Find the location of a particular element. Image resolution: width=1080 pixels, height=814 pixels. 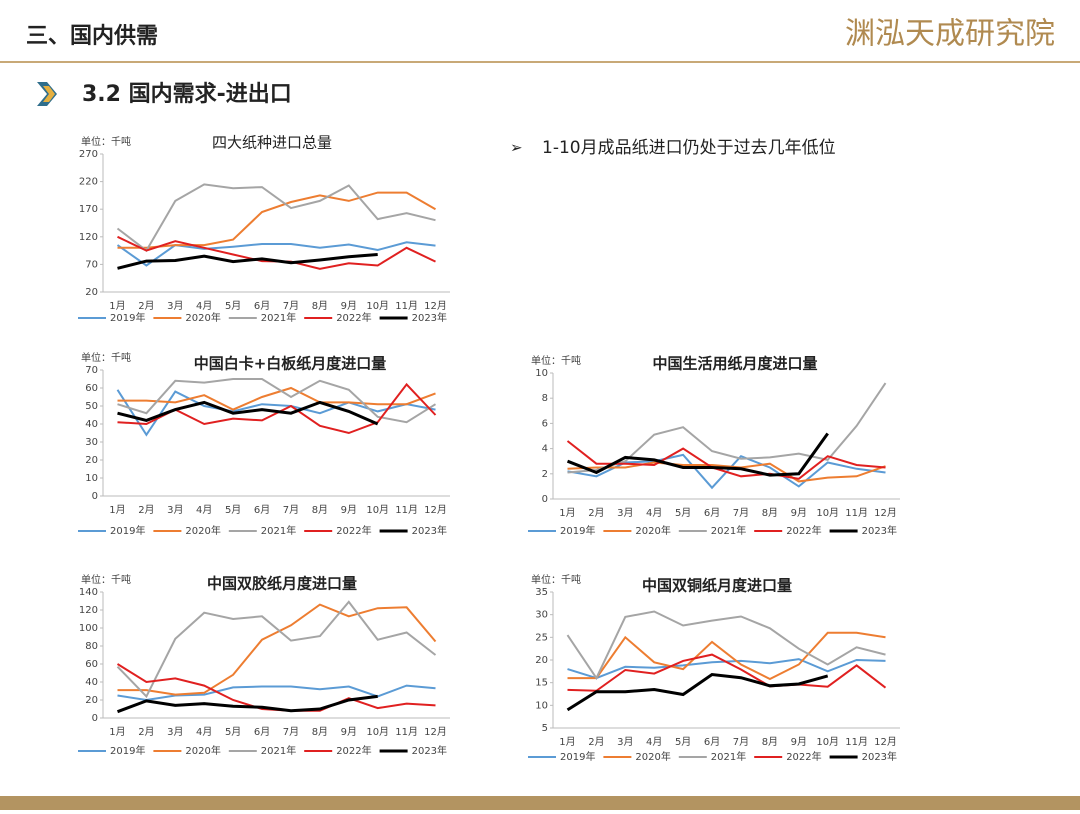

y-tick-label: 60 is located at coordinates (91, 664).